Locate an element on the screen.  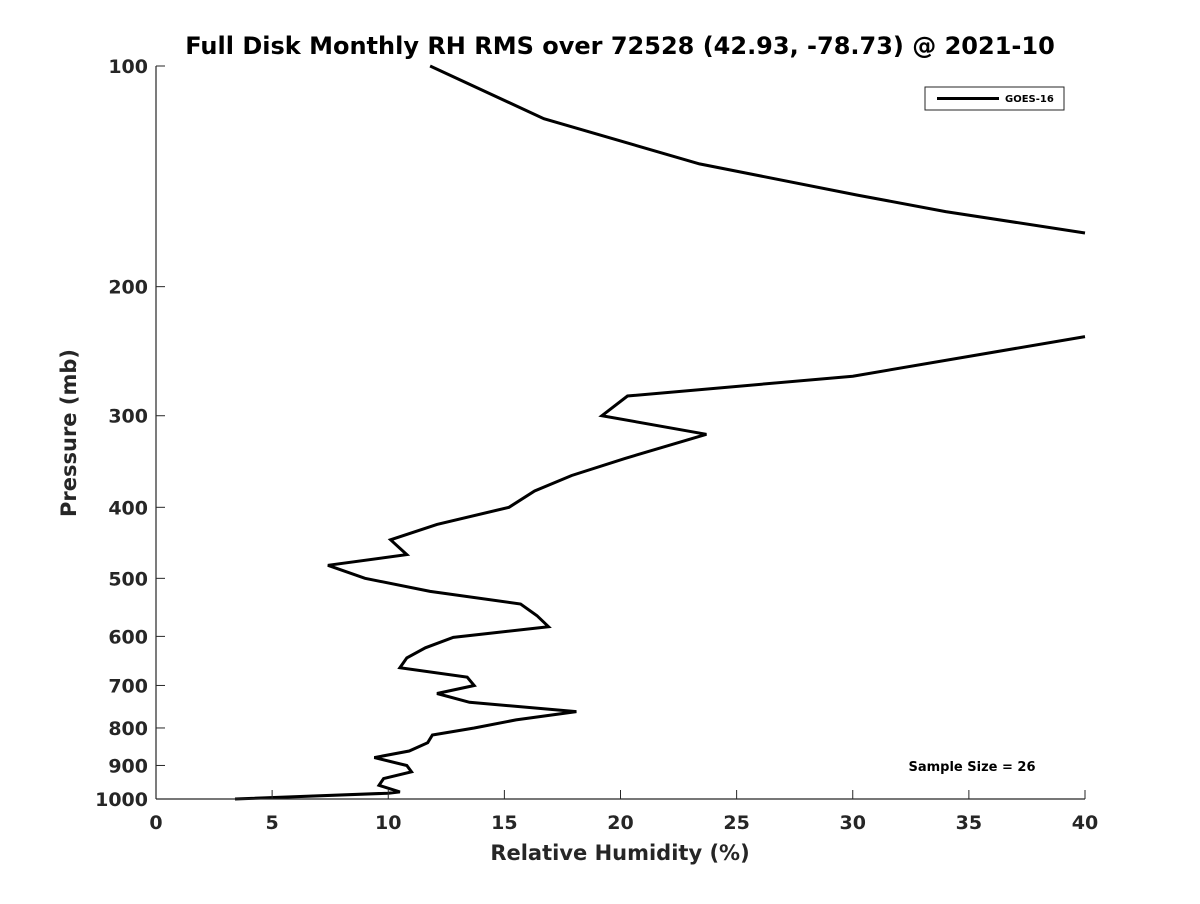
y-axis-ticks: 100 200 300 400 500 600 700 800 900 1000 is located at coordinates (130, 433).